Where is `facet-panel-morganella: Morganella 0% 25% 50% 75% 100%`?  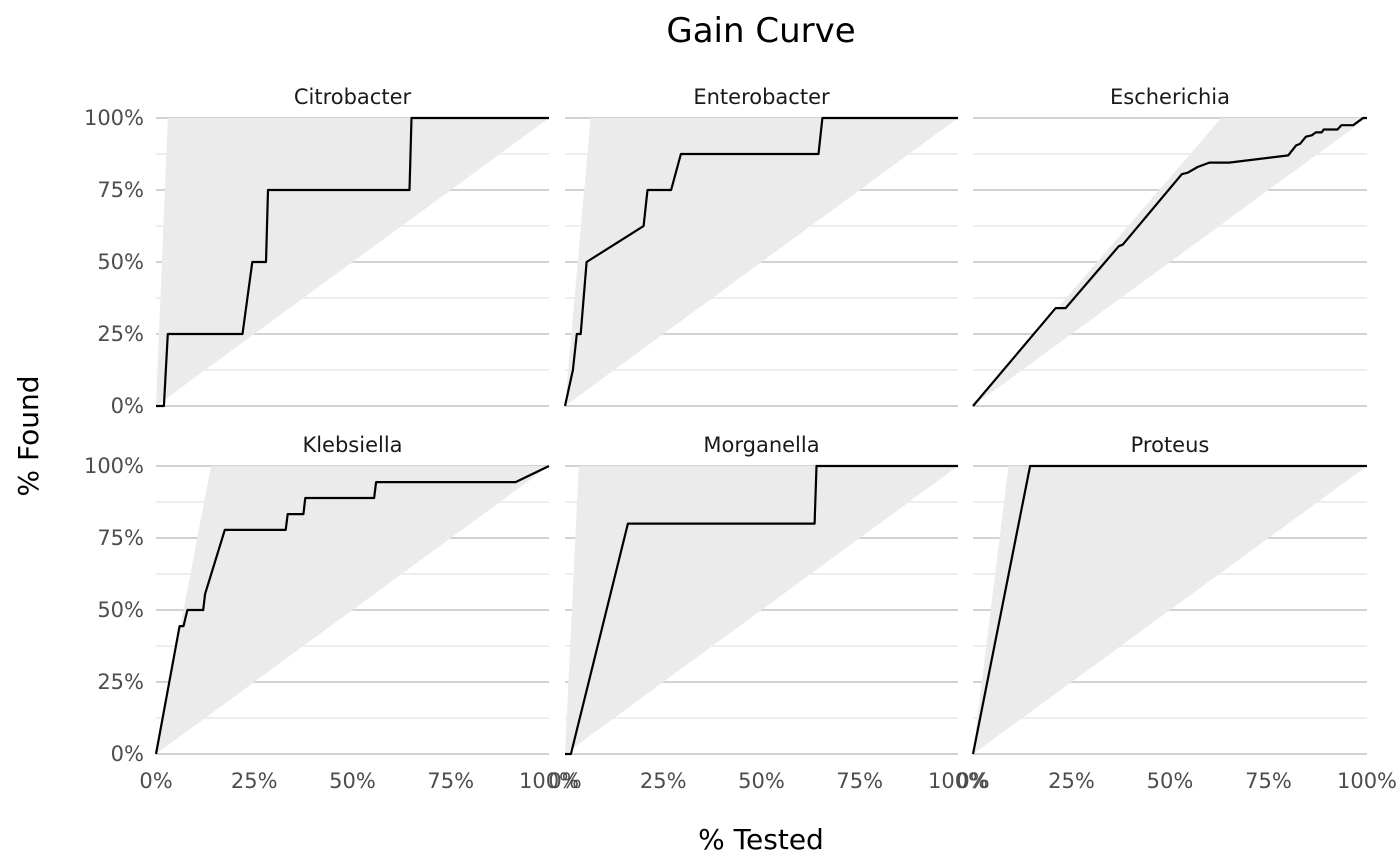
facet-panel-morganella: Morganella 0% 25% 50% 75% 100% is located at coordinates (768, 613).